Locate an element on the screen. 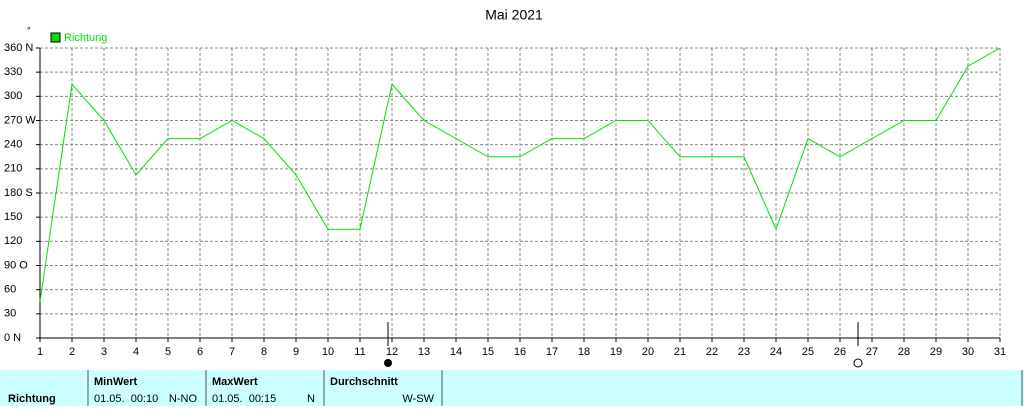  legend-label: Richtung is located at coordinates (85, 38).